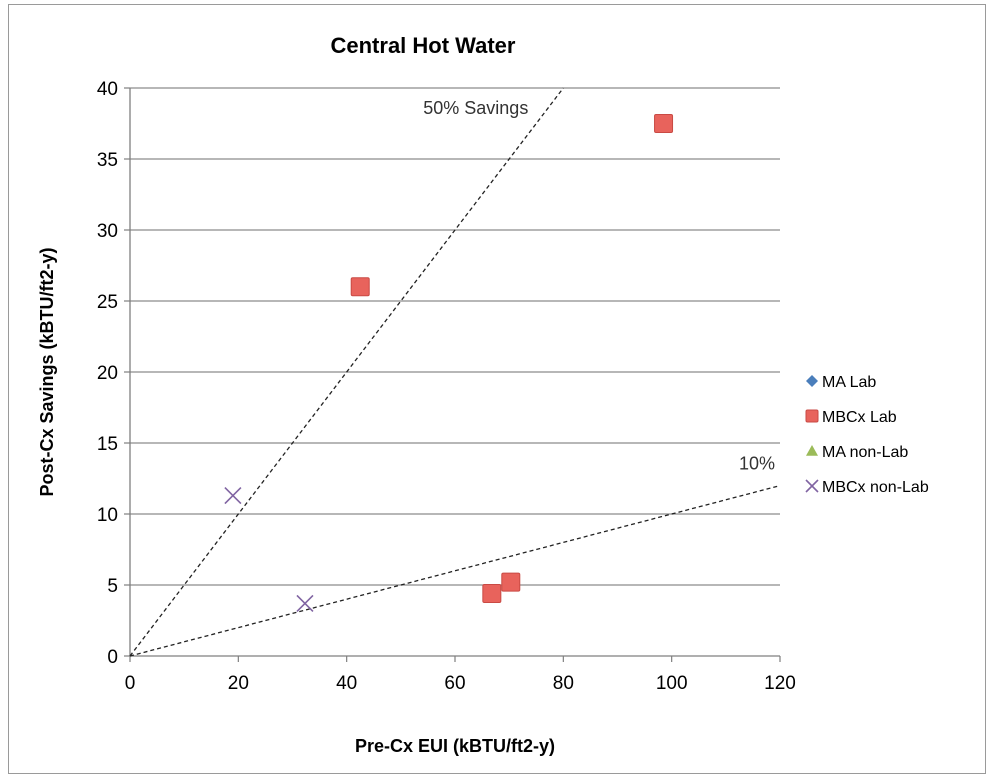 This screenshot has width=992, height=780. Describe the element at coordinates (346, 683) in the screenshot. I see `x-tick-label: 40` at that location.